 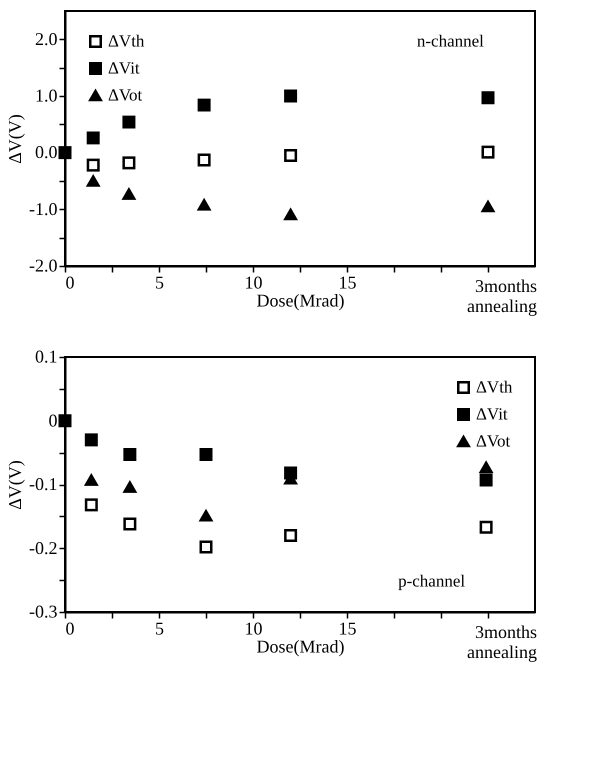 What do you see at coordinates (43, 484) in the screenshot?
I see `y-tick-label: -0.1` at bounding box center [43, 484].